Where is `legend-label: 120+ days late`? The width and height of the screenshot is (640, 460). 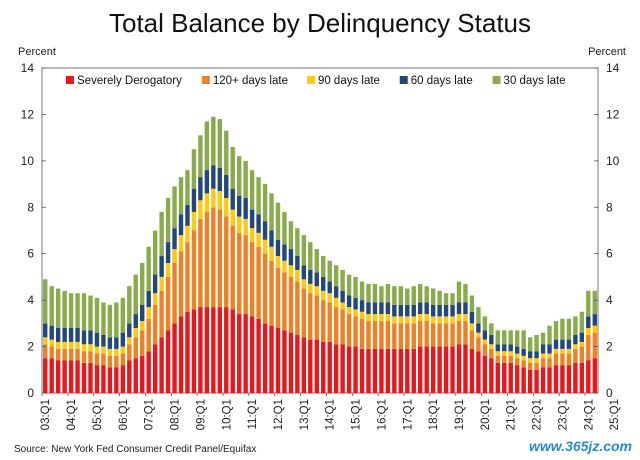 legend-label: 120+ days late is located at coordinates (250, 81).